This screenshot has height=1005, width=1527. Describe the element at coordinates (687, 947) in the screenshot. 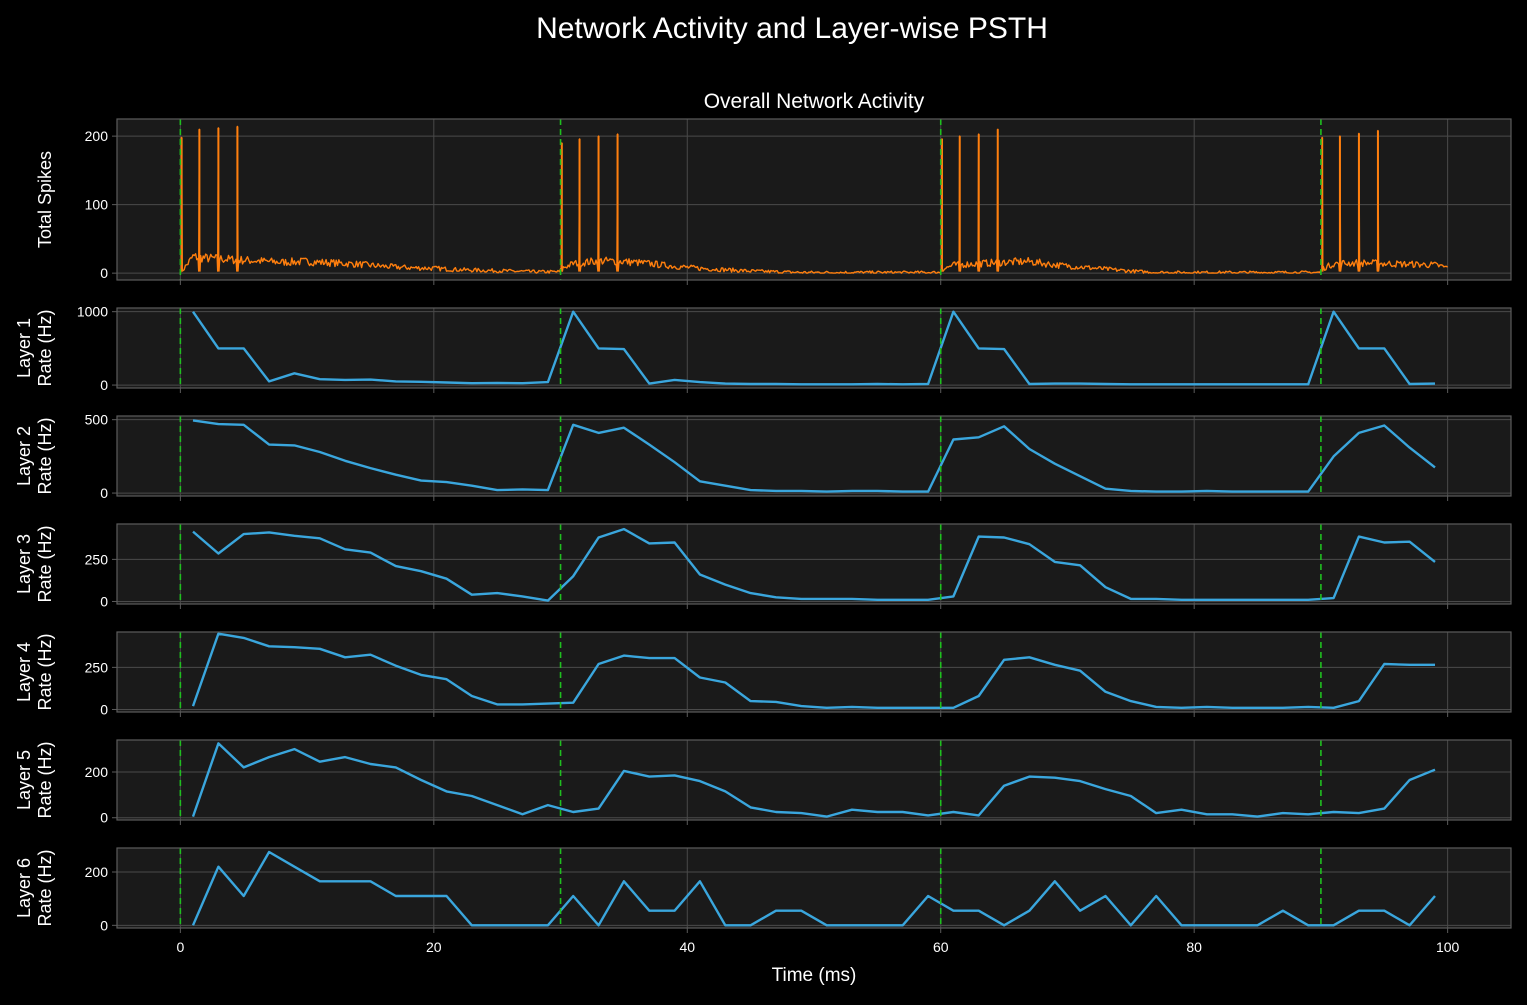

I see `x-tick-label: 40` at that location.